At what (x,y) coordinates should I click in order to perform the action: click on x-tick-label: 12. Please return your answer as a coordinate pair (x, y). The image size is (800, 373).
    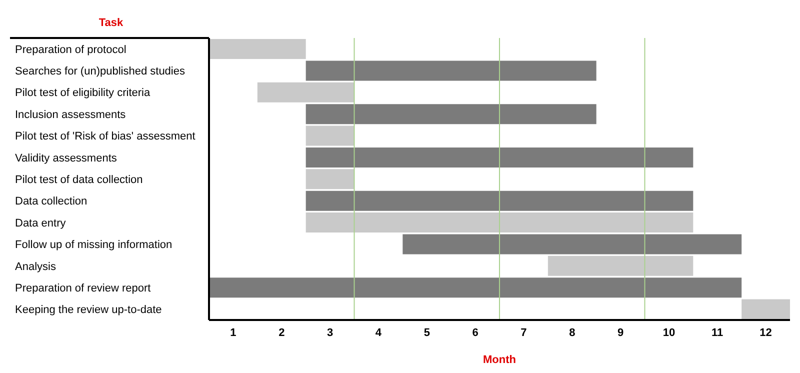
    Looking at the image, I should click on (766, 332).